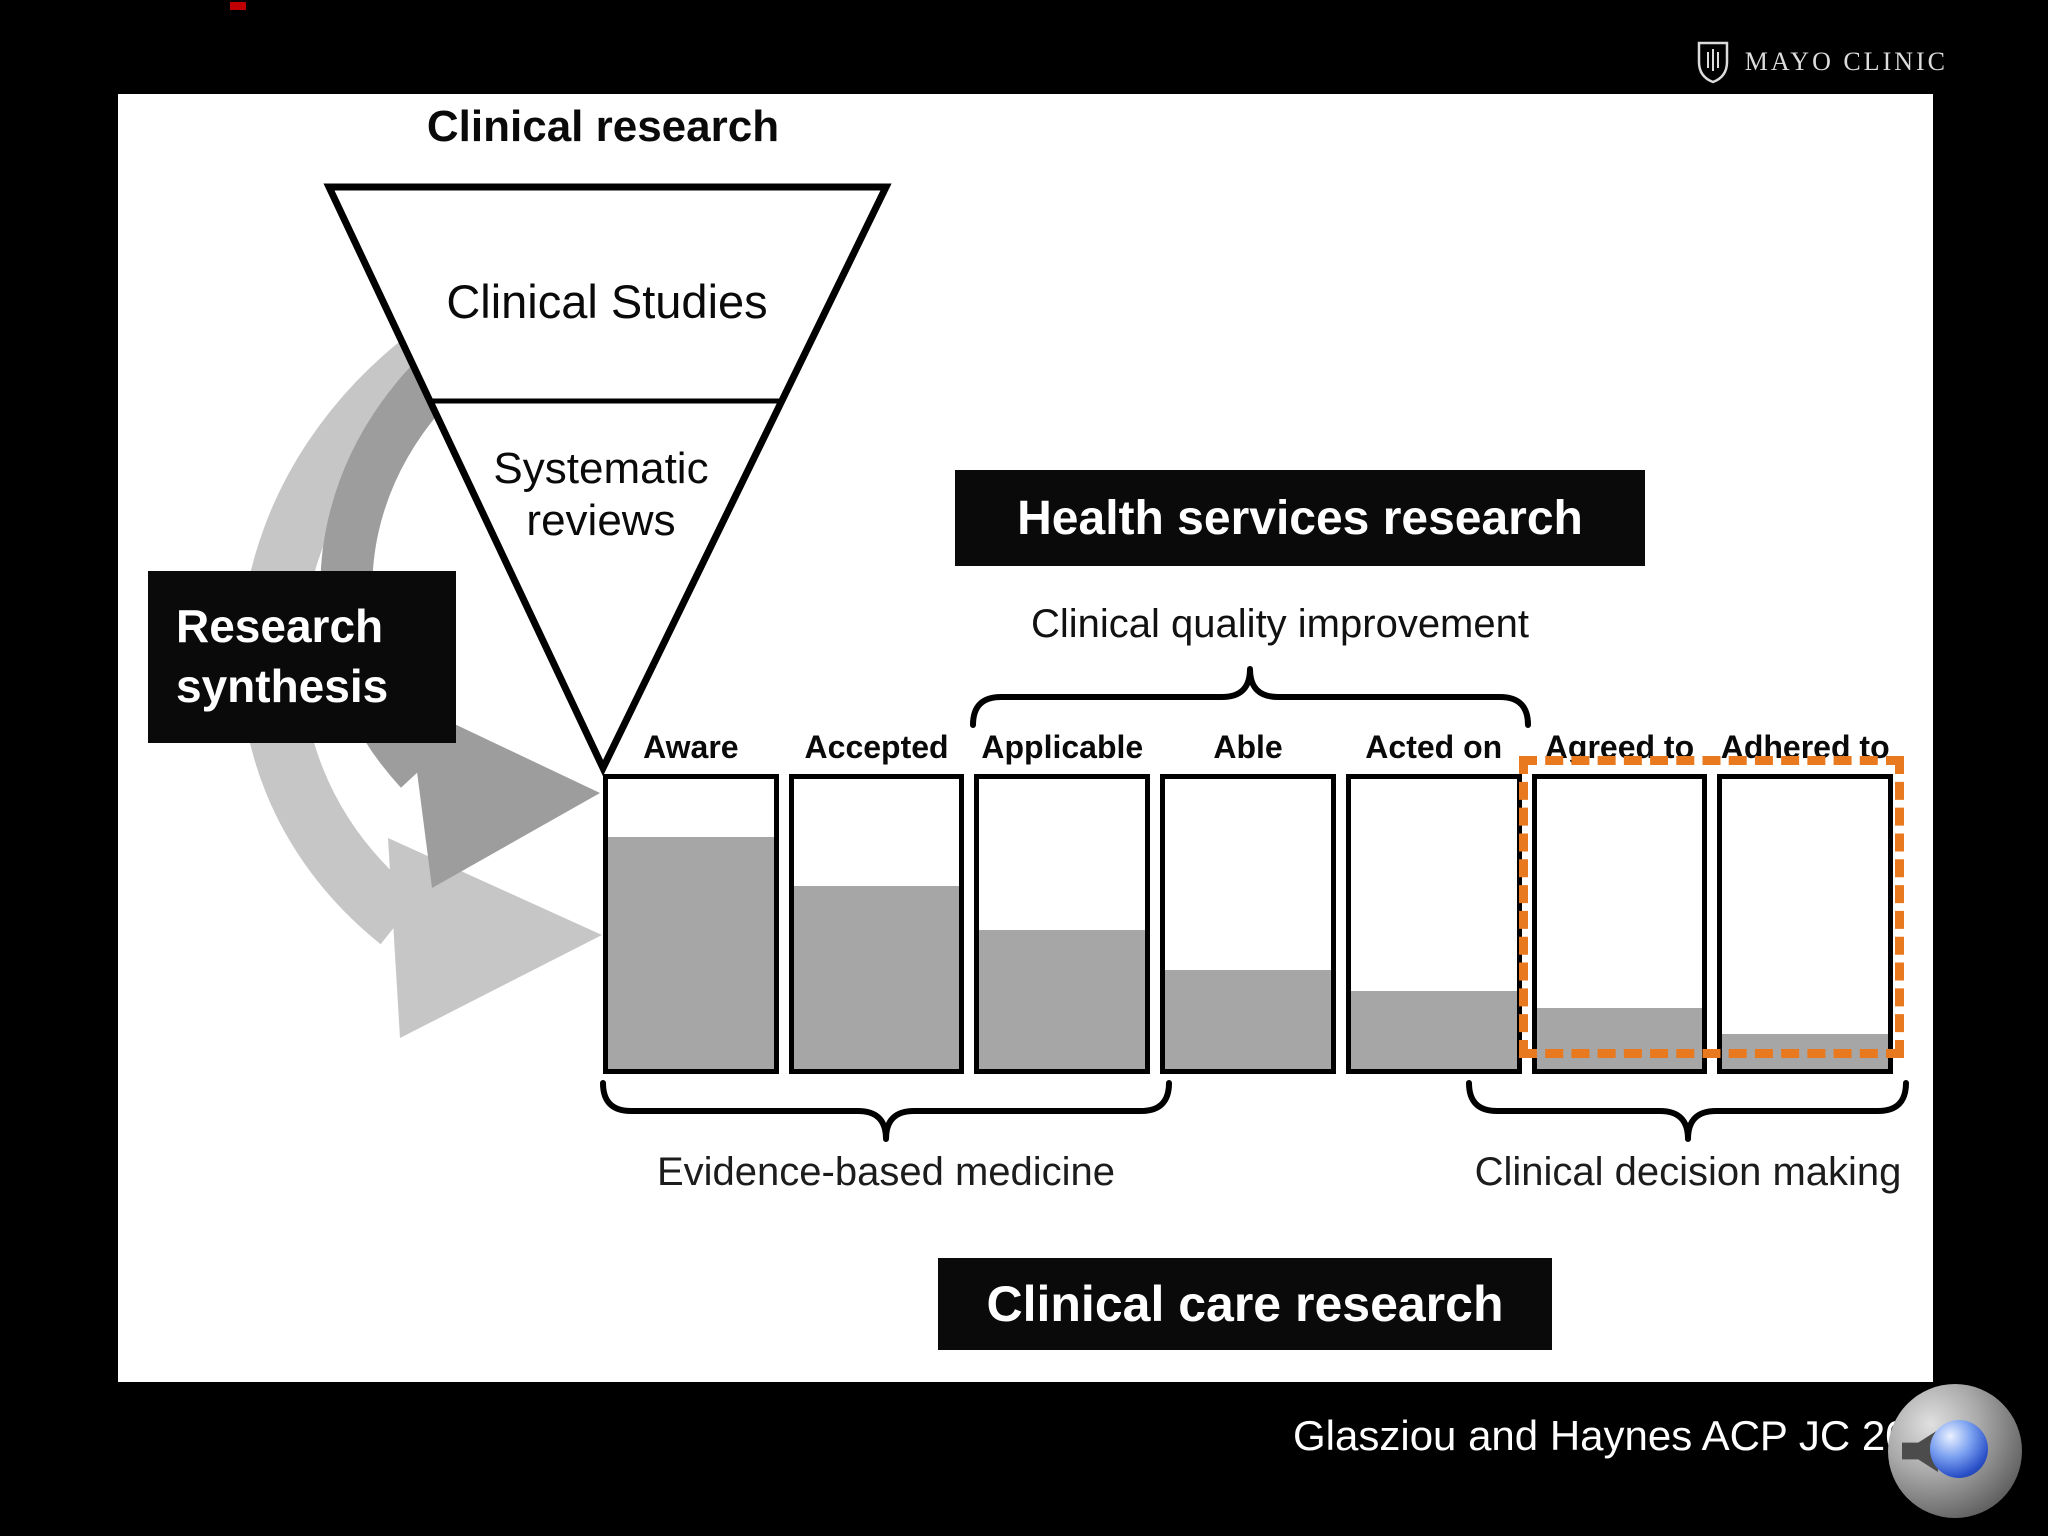  Describe the element at coordinates (691, 747) in the screenshot. I see `bar-label: Aware` at that location.